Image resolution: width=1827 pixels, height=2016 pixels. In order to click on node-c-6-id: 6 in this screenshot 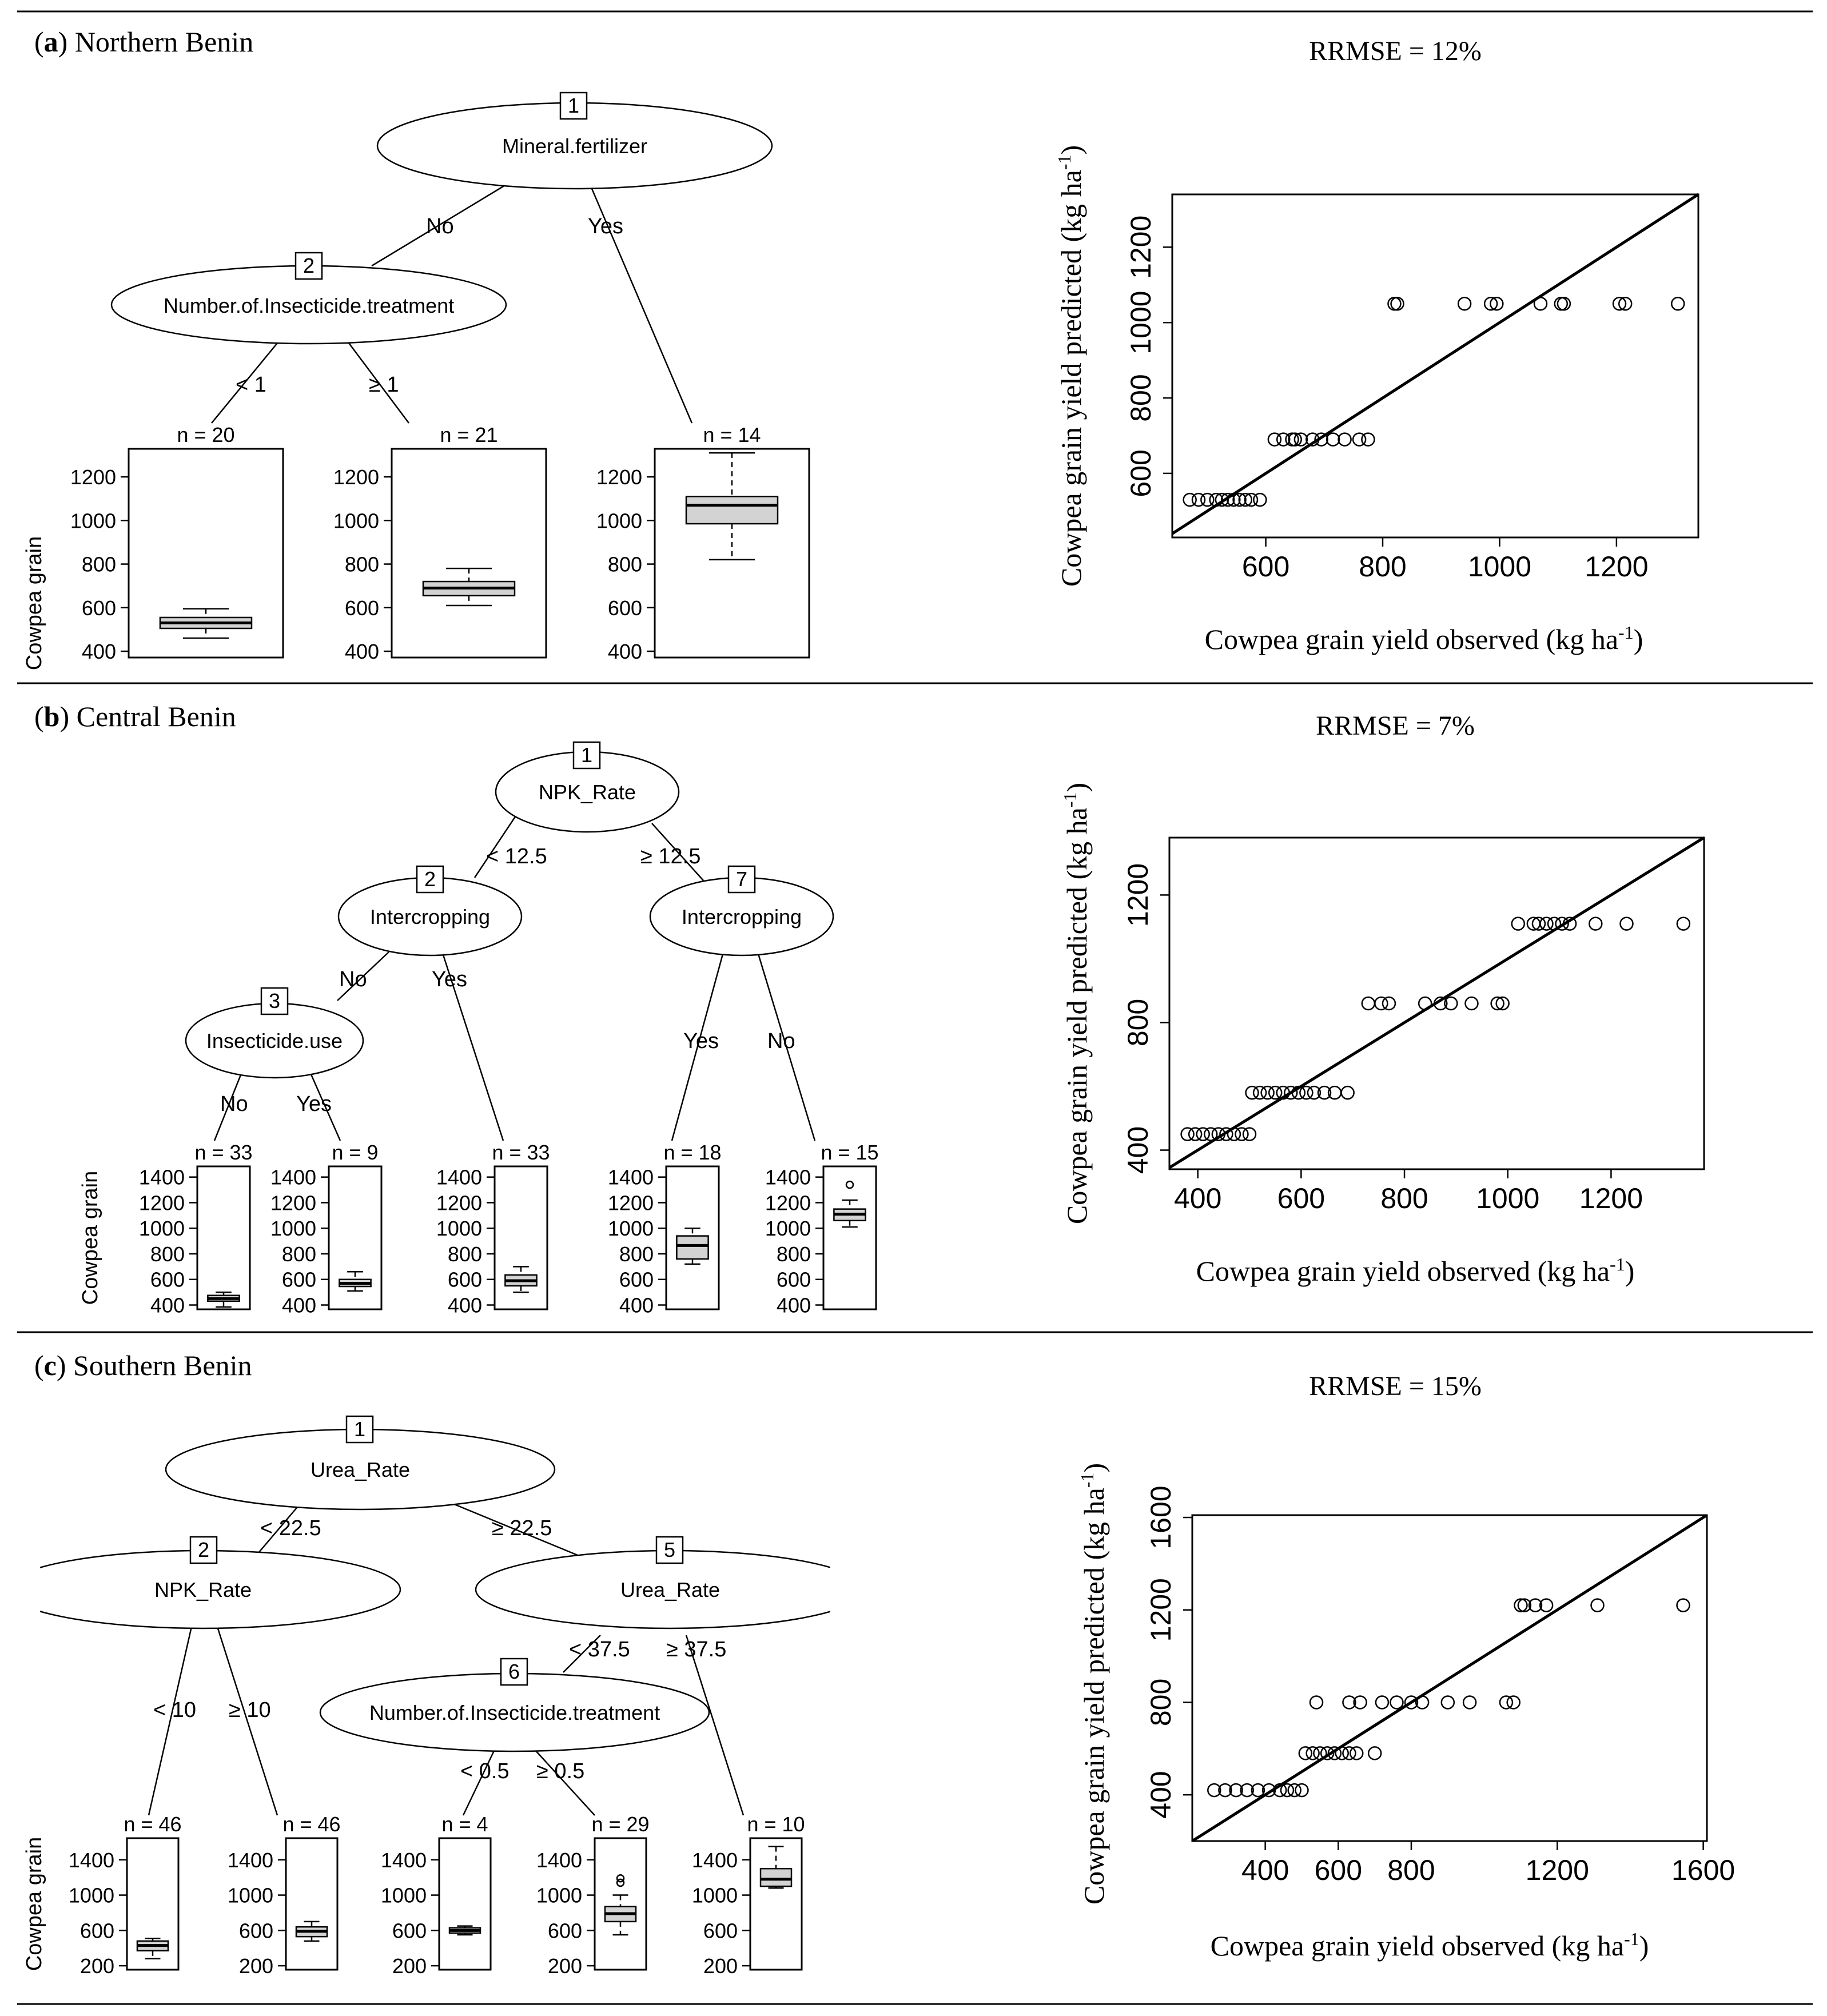, I will do `click(514, 1671)`.